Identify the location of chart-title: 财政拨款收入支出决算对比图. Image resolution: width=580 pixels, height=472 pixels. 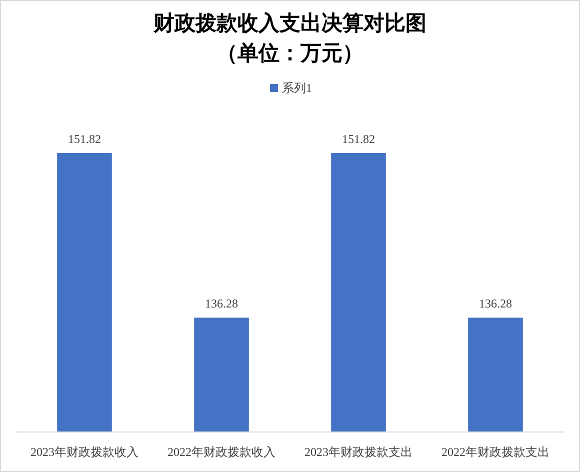
(289, 23).